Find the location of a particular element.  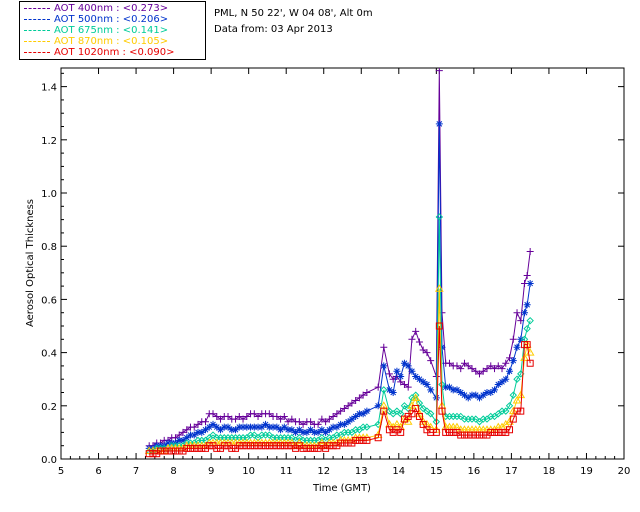

legend-label: AOT 870nm : <0.105> is located at coordinates (111, 41).